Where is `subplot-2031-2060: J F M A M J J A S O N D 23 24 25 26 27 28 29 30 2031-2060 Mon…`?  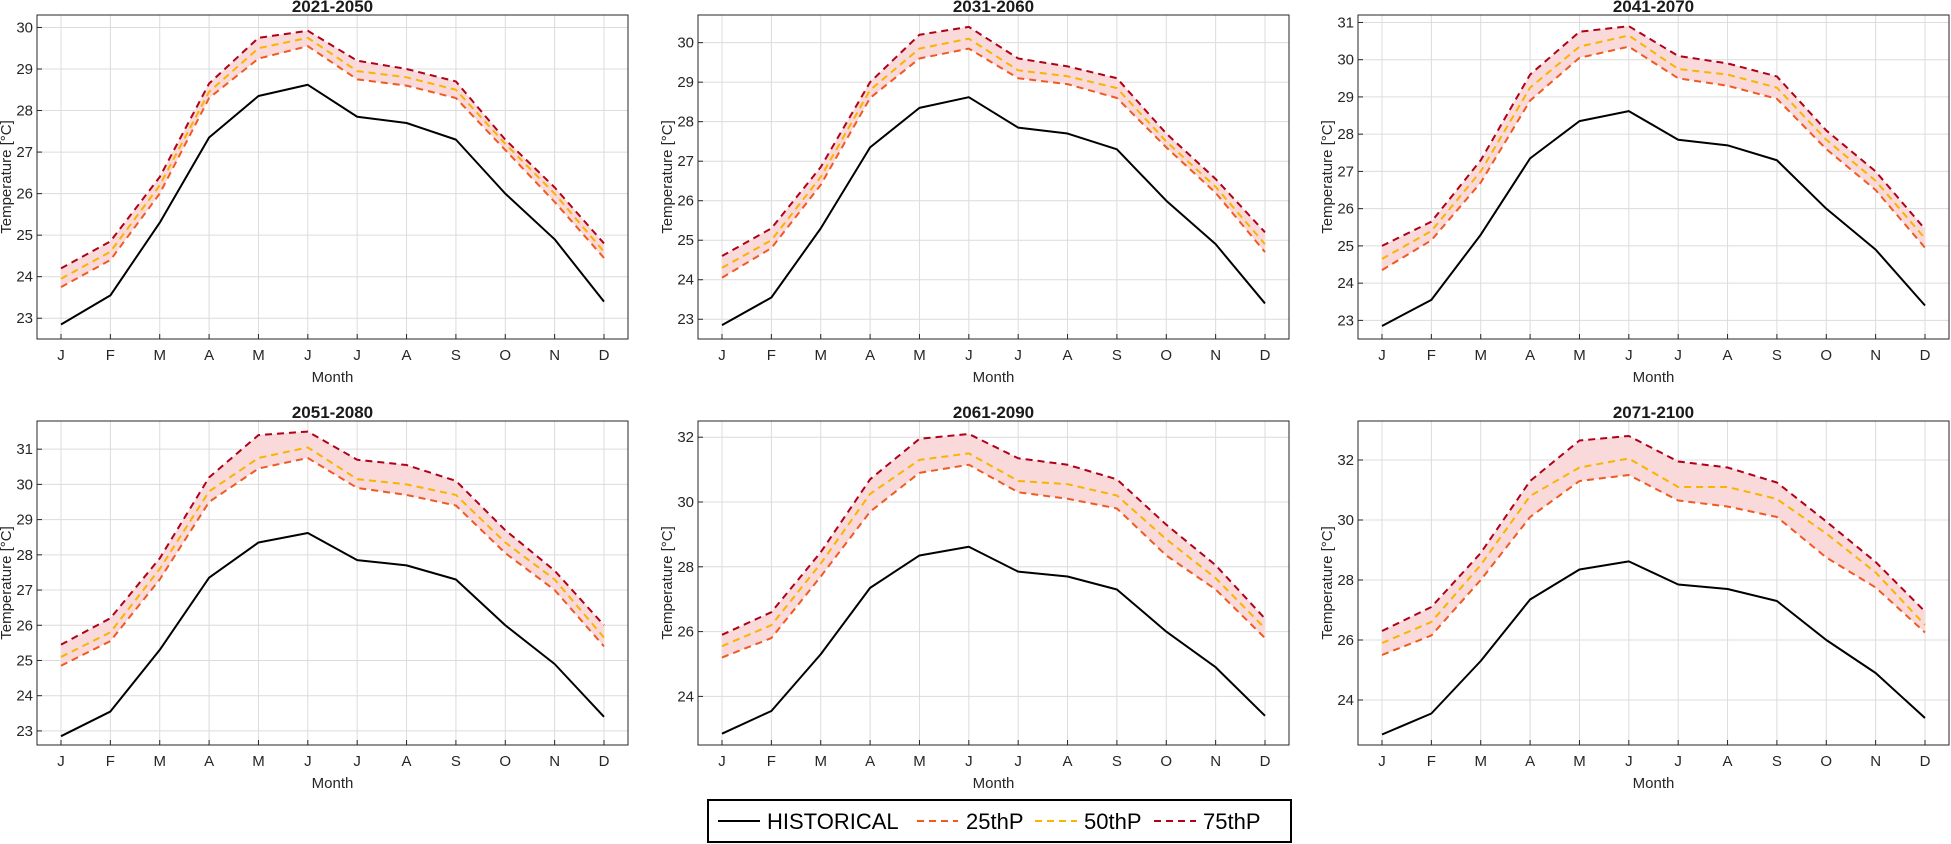
subplot-2031-2060: J F M A M J J A S O N D 23 24 25 26 27 28 29 30 2031-2060 Mon… is located at coordinates (974, 193).